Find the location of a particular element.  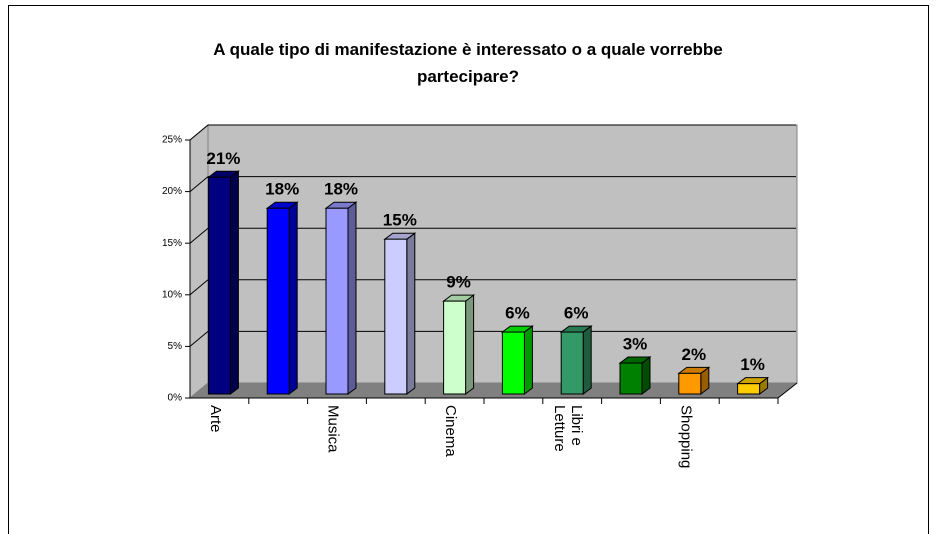

y-tick-label: 25% is located at coordinates (172, 140).